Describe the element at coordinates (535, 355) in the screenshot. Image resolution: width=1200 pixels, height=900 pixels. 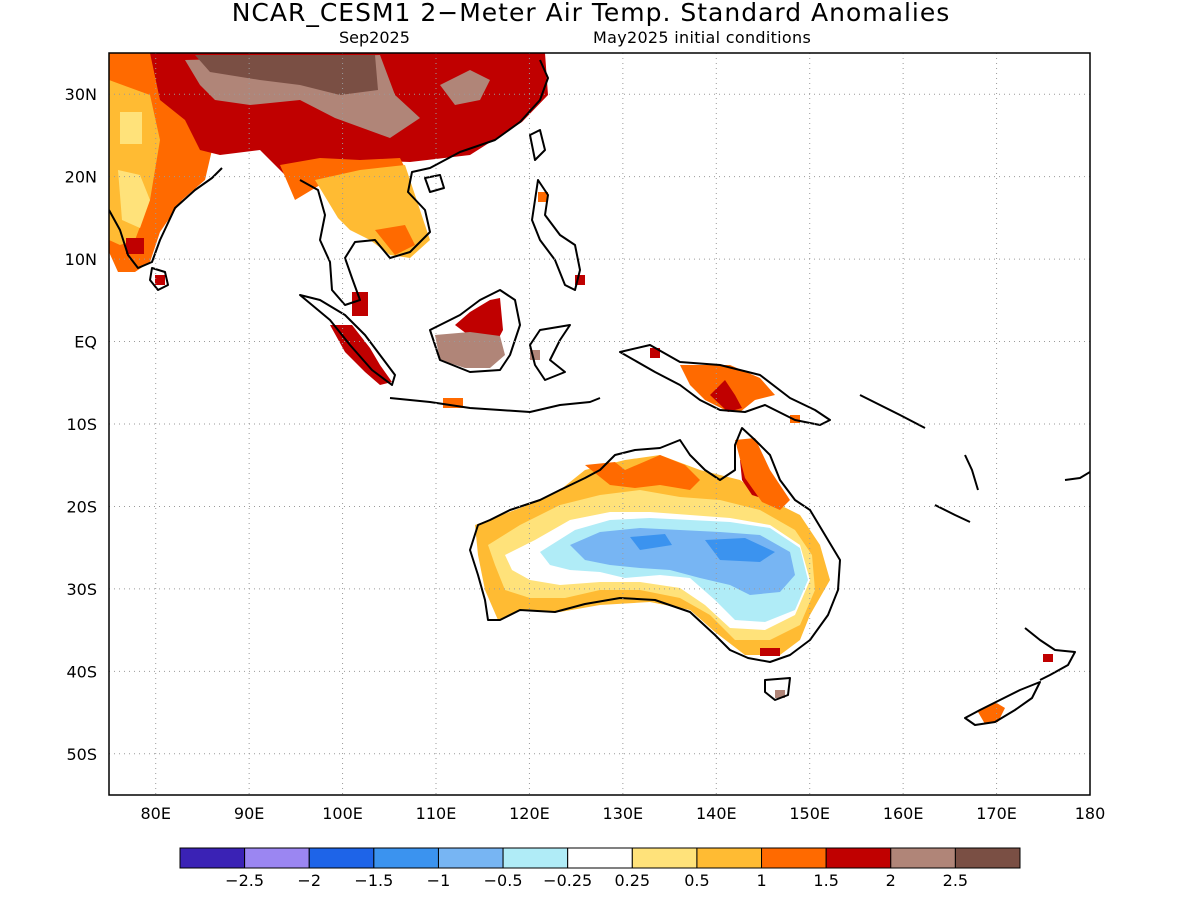
I see `sulawesi-patch` at that location.